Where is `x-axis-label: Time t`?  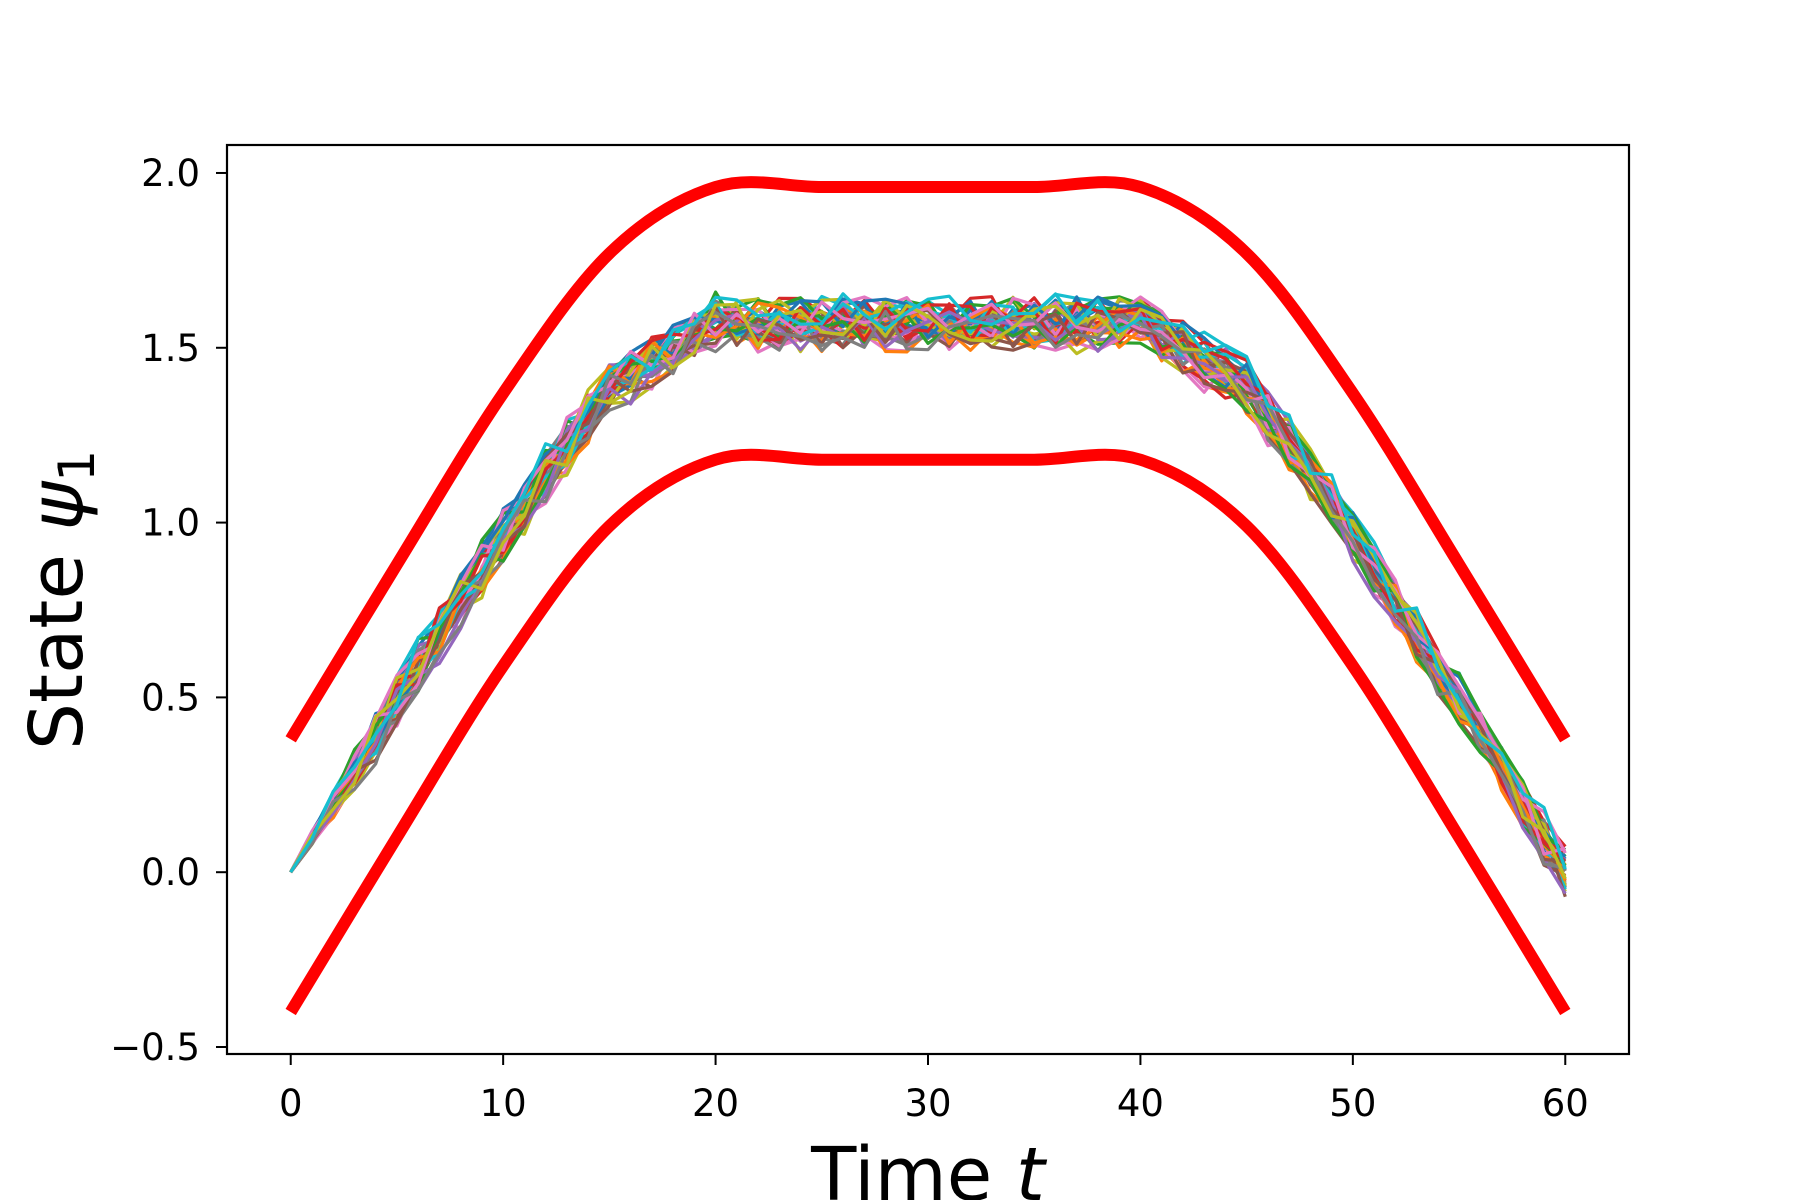
x-axis-label: Time t is located at coordinates (929, 1166).